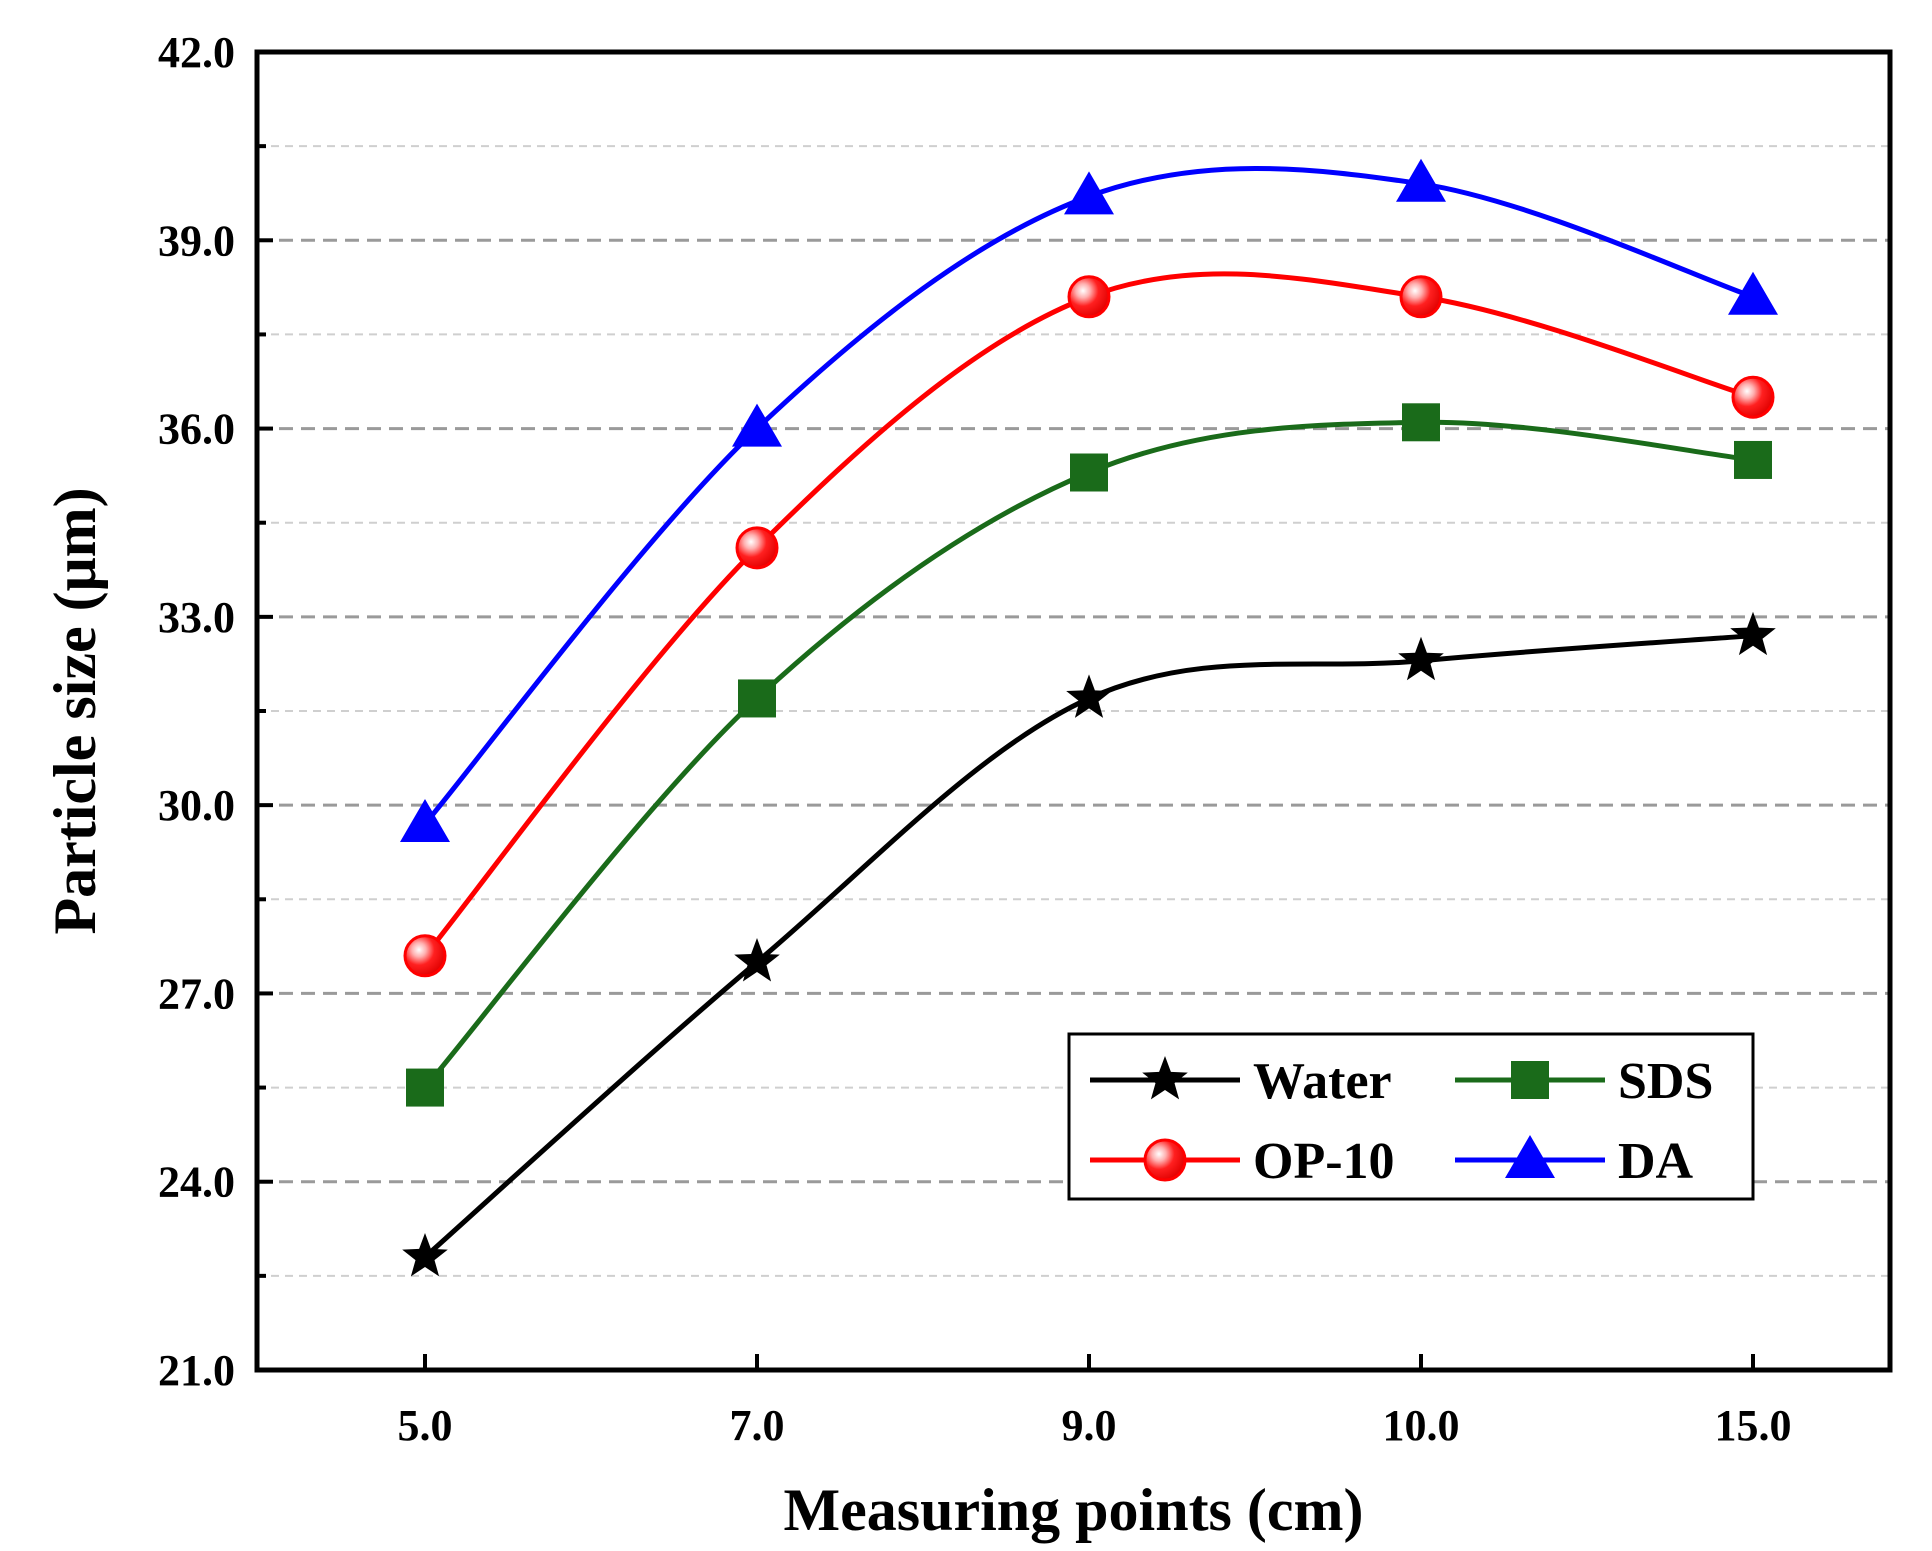  Describe the element at coordinates (196, 1370) in the screenshot. I see `y-tick-label: 21.0` at that location.